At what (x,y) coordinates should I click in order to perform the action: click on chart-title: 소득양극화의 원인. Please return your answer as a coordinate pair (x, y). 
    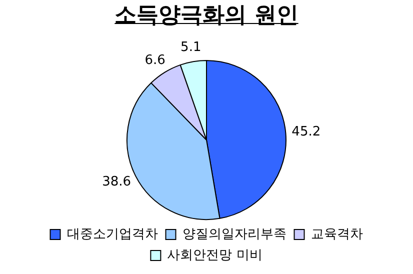
    Looking at the image, I should click on (206, 15).